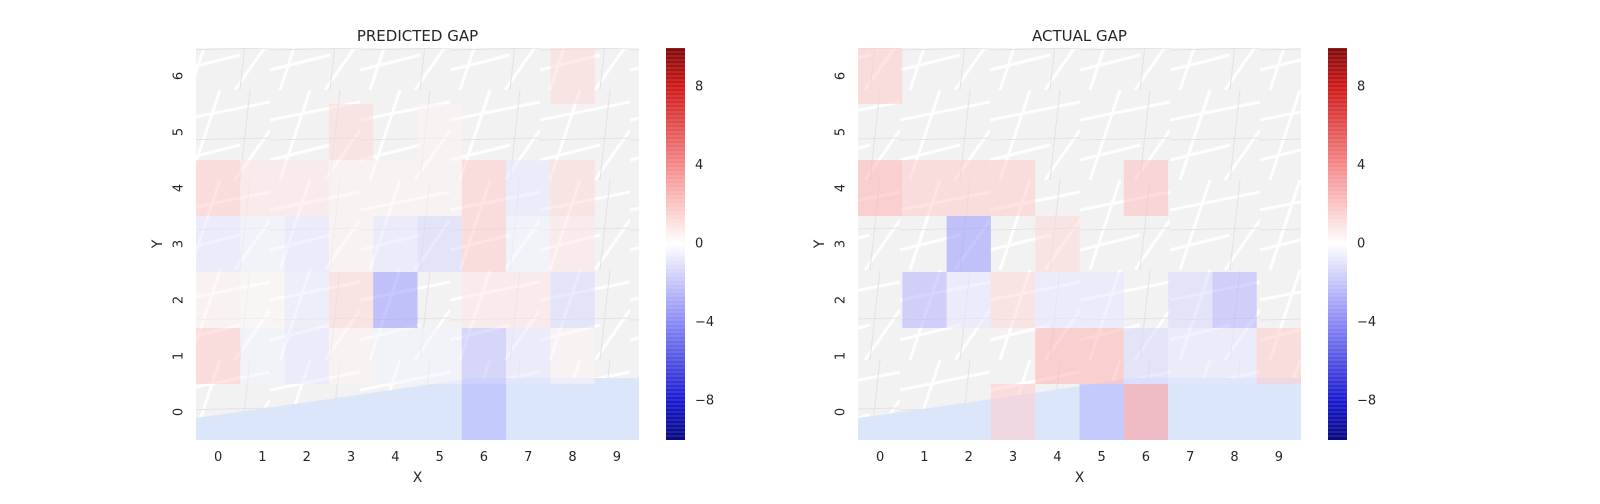  Describe the element at coordinates (417, 409) in the screenshot. I see `map-river` at that location.